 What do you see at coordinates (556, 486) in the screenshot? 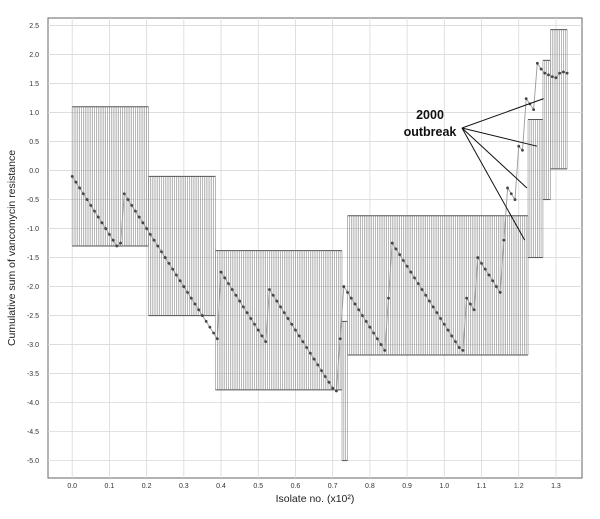
I see `x-tick-label: 1.3` at bounding box center [556, 486].